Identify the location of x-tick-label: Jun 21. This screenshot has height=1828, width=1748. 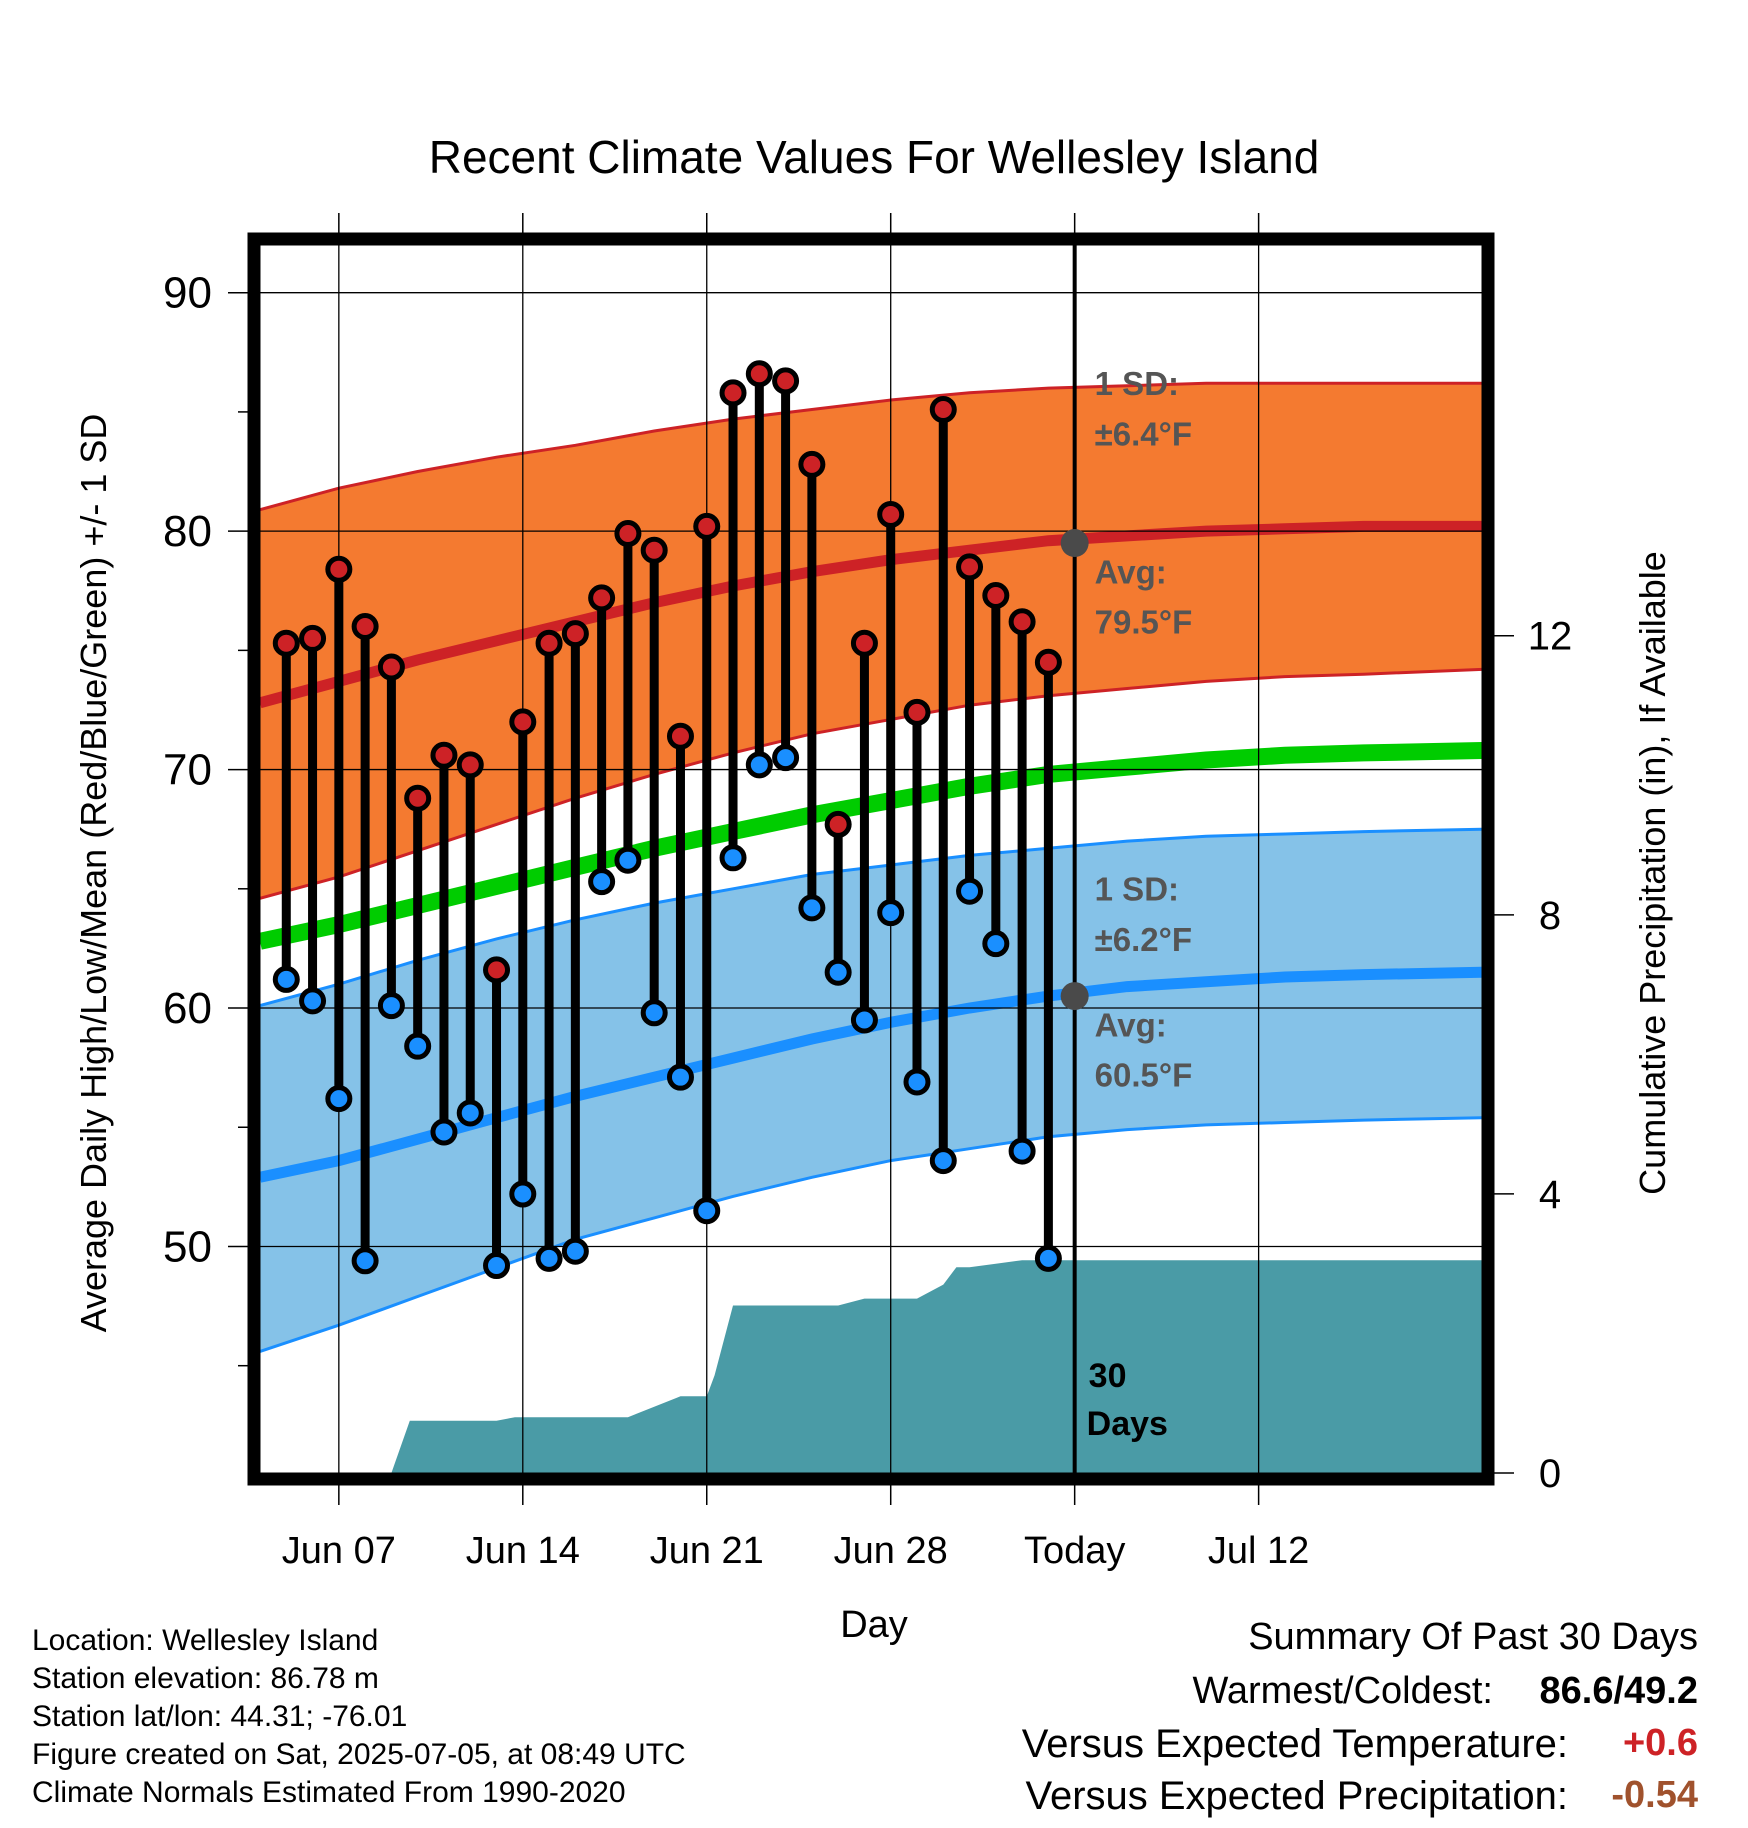
(707, 1551).